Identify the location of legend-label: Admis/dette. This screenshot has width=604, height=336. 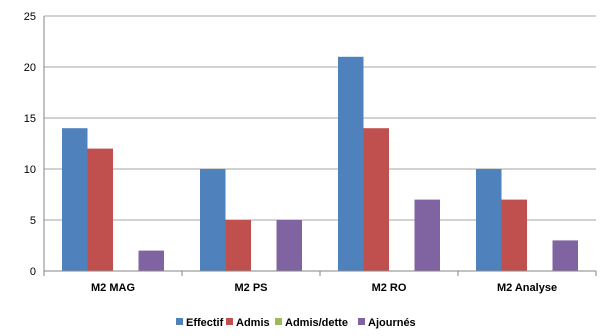
(316, 323).